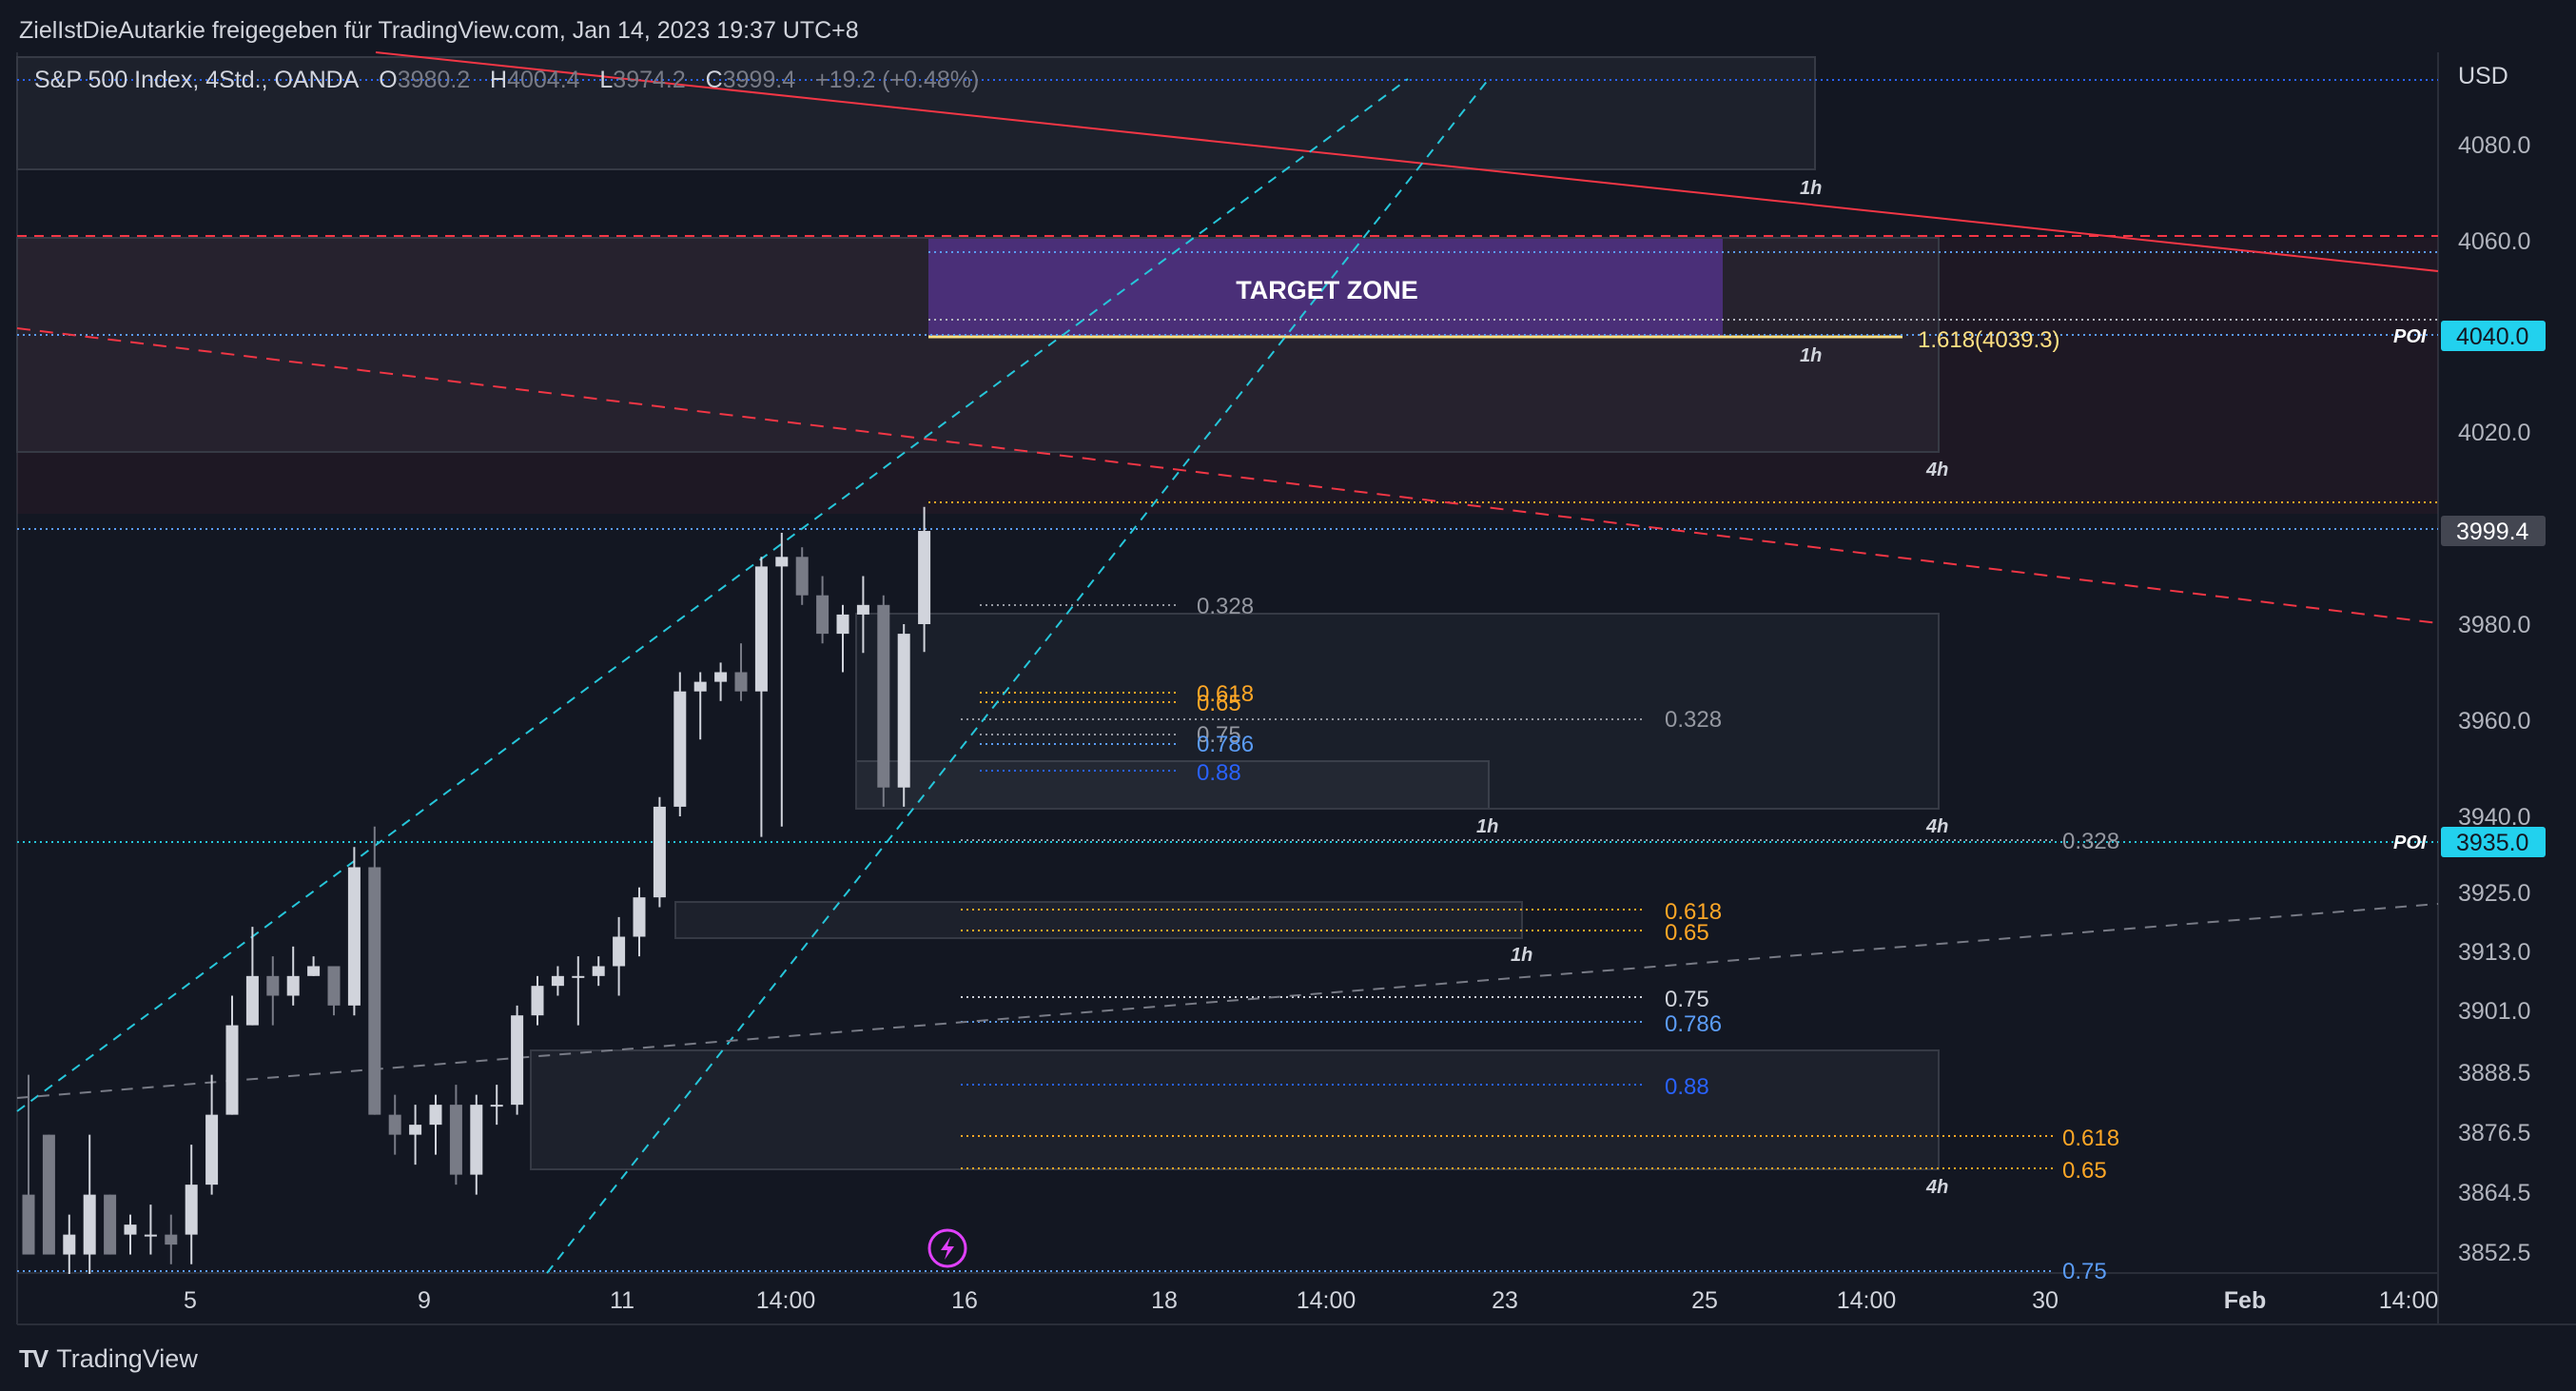 Image resolution: width=2576 pixels, height=1391 pixels. What do you see at coordinates (499, 80) in the screenshot?
I see `high-label: H` at bounding box center [499, 80].